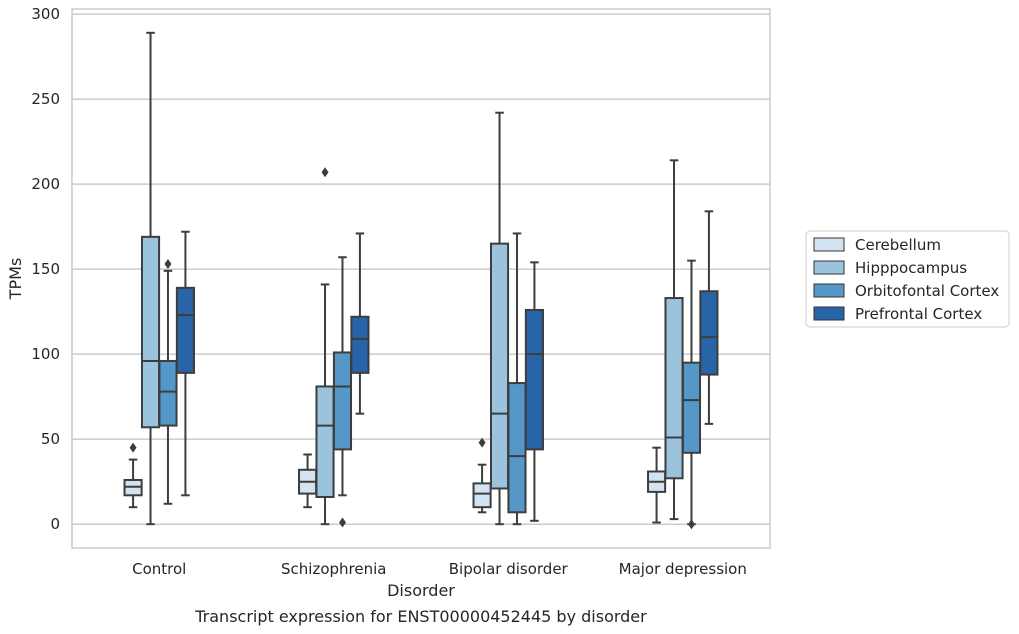 The width and height of the screenshot is (1019, 634). What do you see at coordinates (55, 524) in the screenshot?
I see `y-tick-label: 0` at bounding box center [55, 524].